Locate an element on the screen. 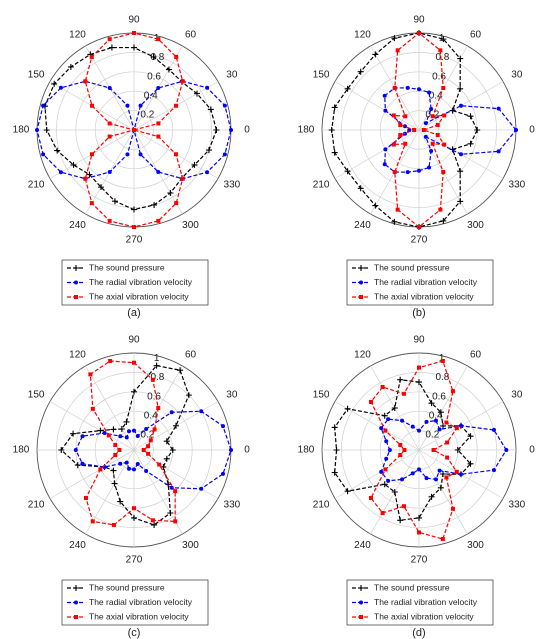  chart-title: (d) is located at coordinates (418, 633).